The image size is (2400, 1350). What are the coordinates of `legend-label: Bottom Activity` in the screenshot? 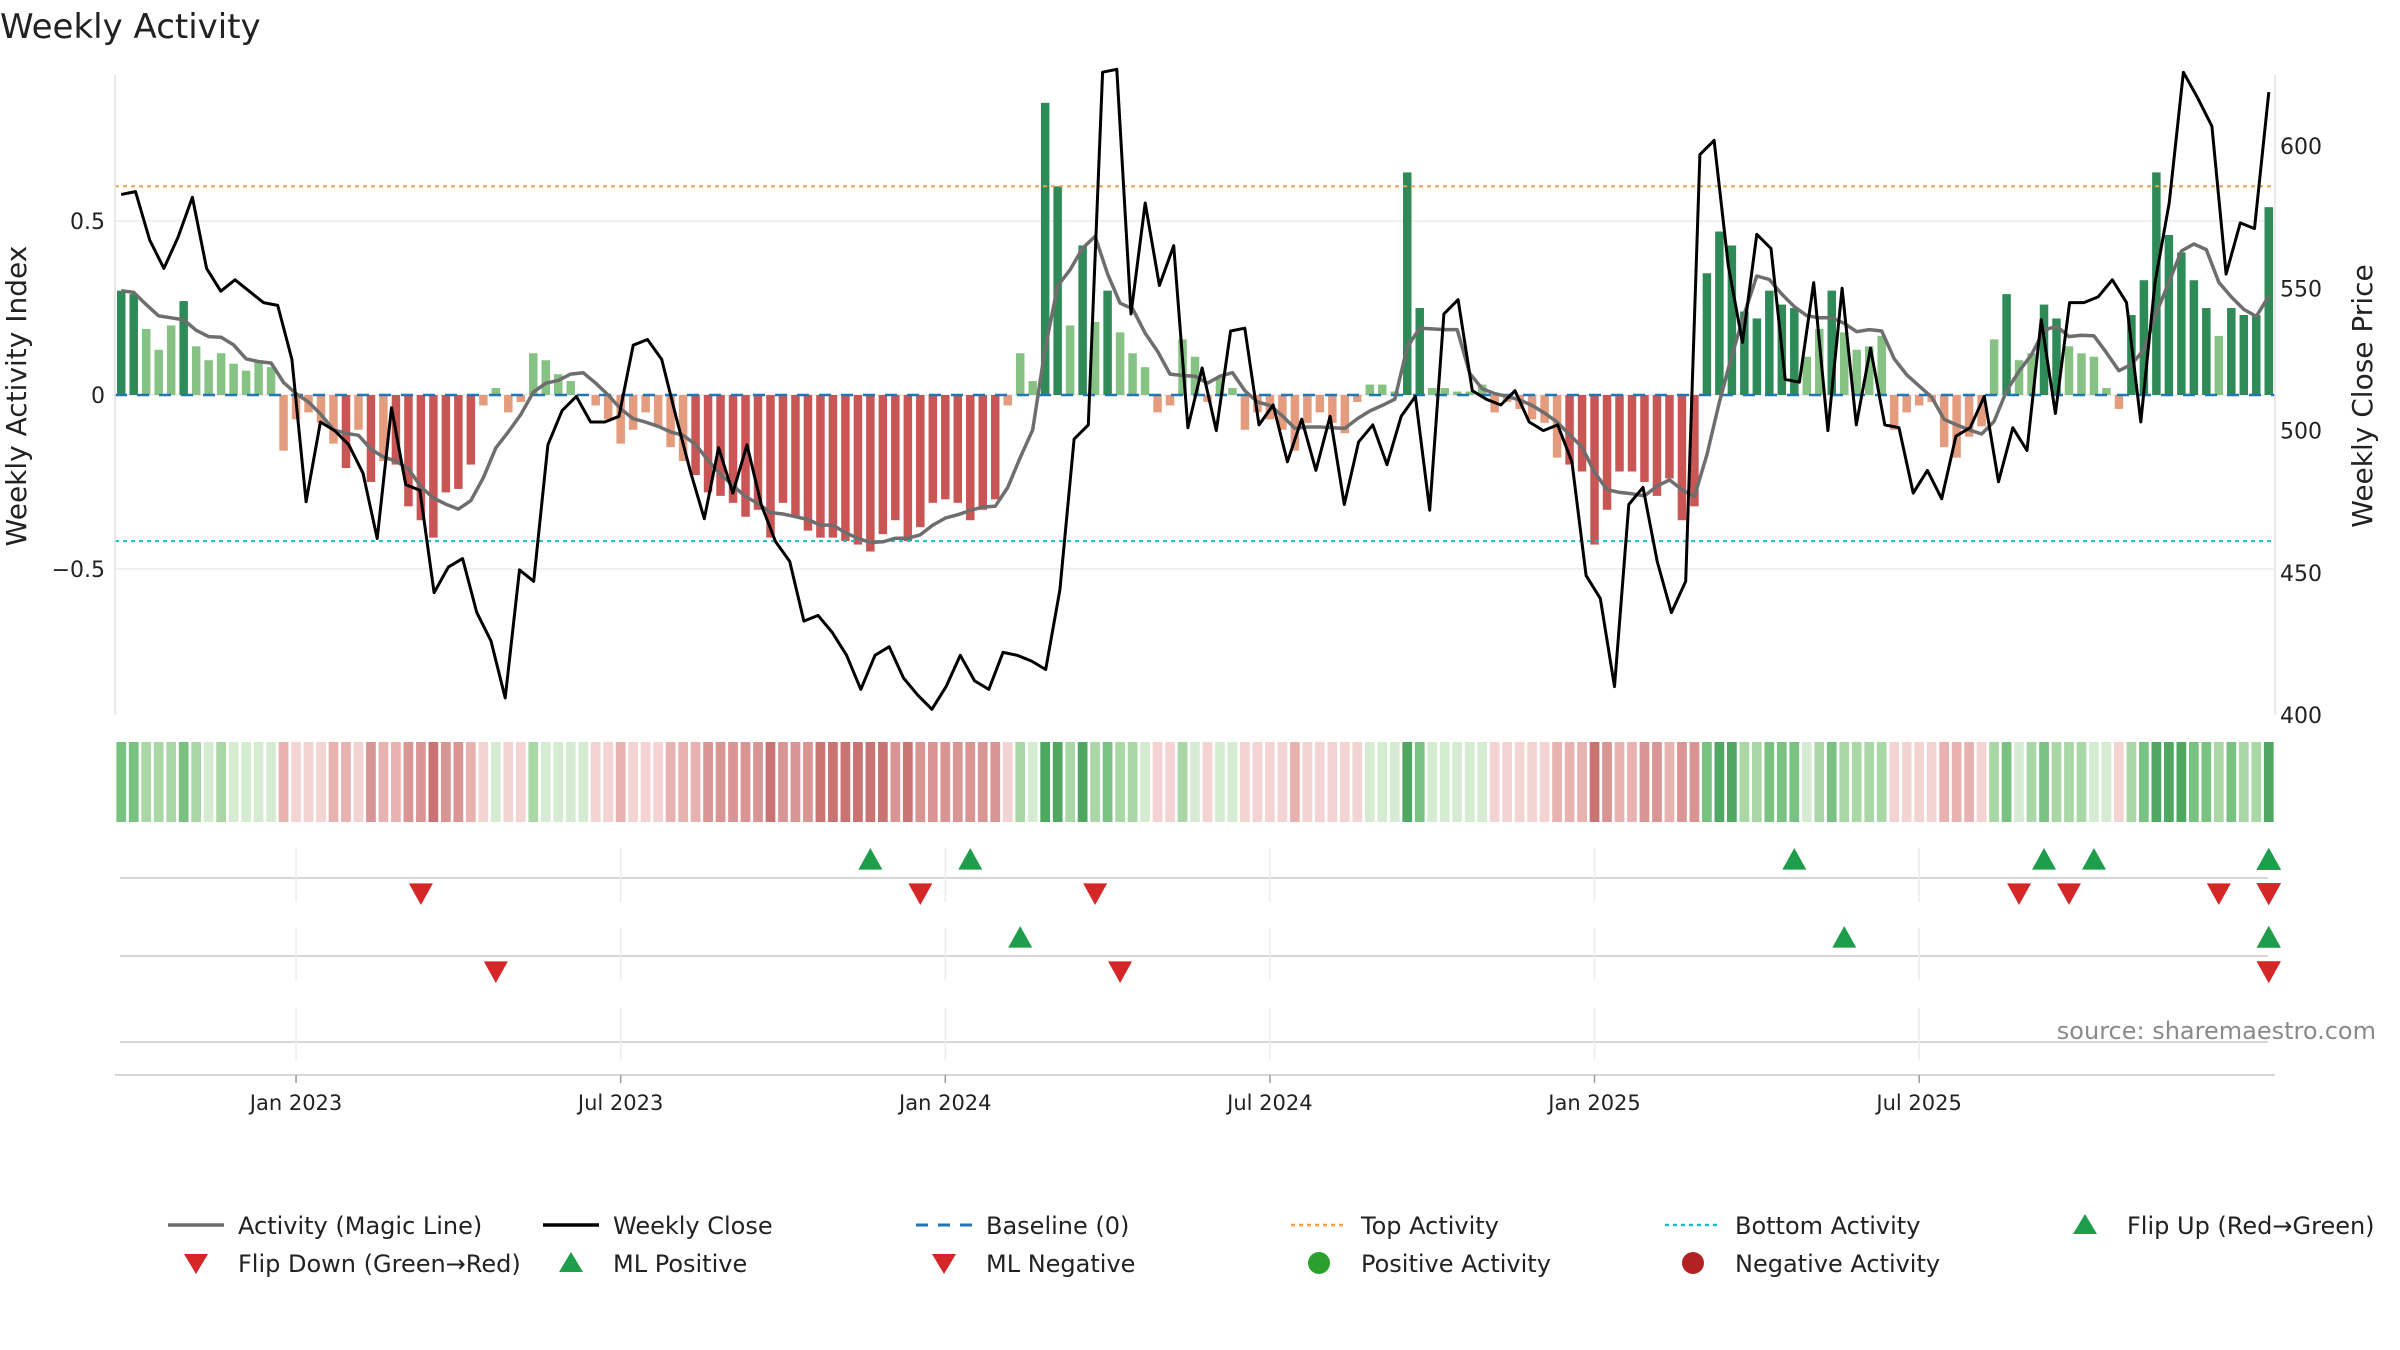 It's located at (1827, 1226).